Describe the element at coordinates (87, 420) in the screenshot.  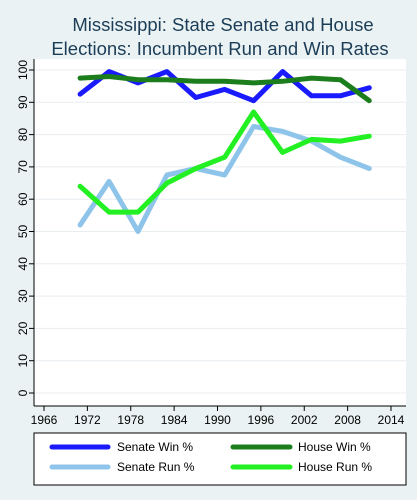
I see `x-tick-label: 1972` at that location.